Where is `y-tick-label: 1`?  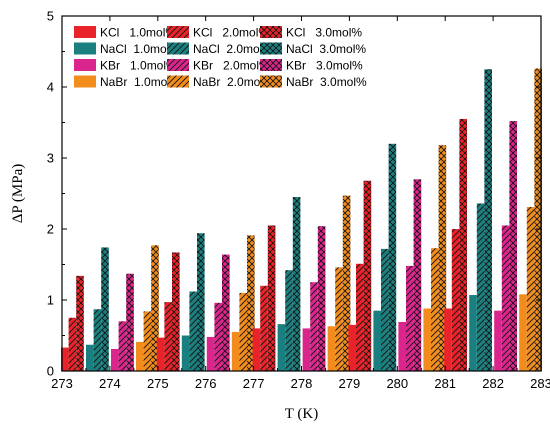 y-tick-label: 1 is located at coordinates (50, 300).